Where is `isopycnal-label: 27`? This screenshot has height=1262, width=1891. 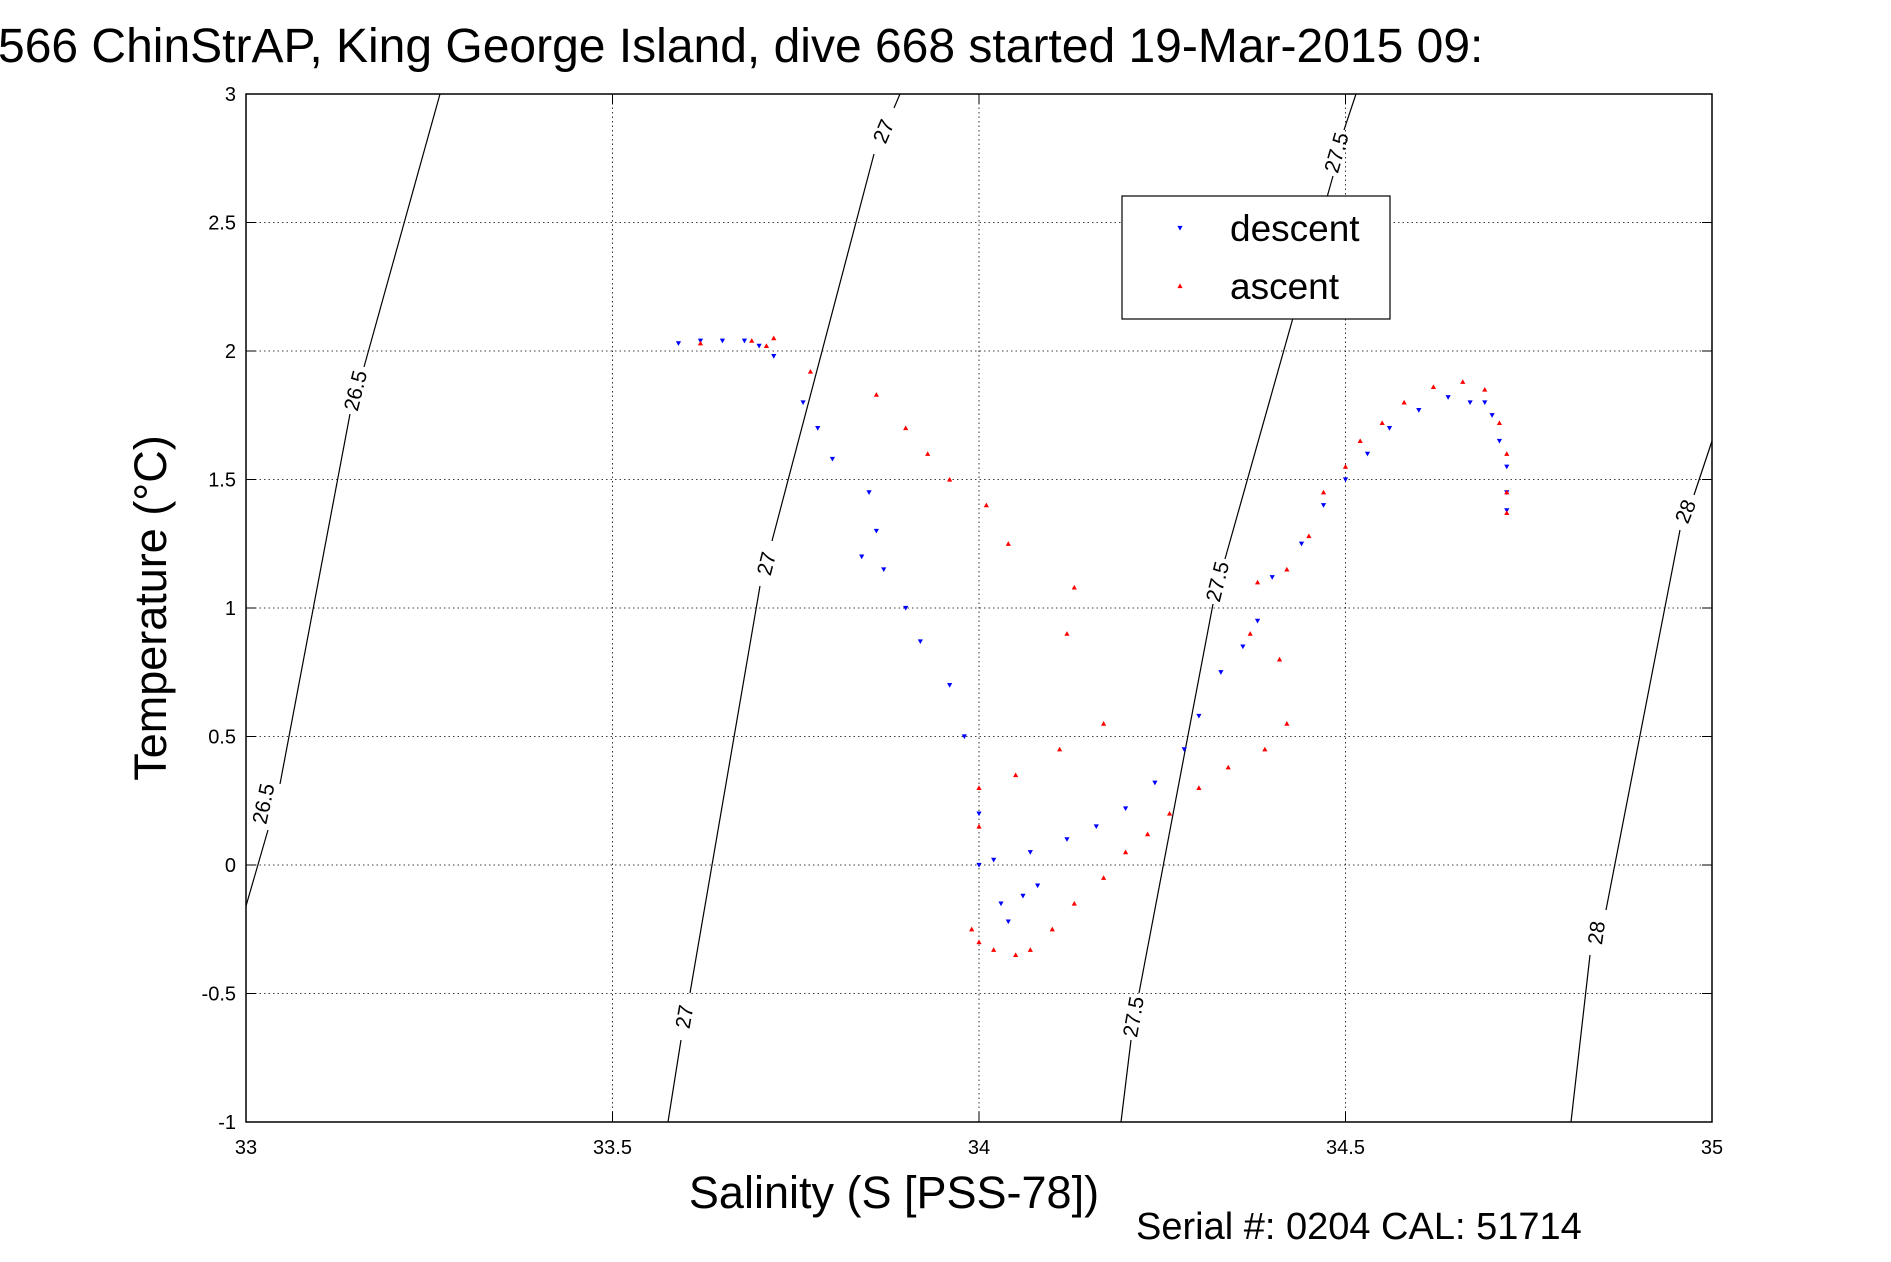
isopycnal-label: 27 is located at coordinates (767, 564).